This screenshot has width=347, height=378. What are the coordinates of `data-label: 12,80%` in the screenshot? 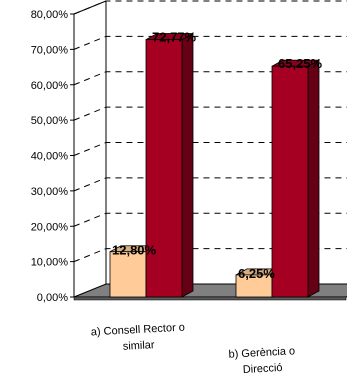 It's located at (134, 250).